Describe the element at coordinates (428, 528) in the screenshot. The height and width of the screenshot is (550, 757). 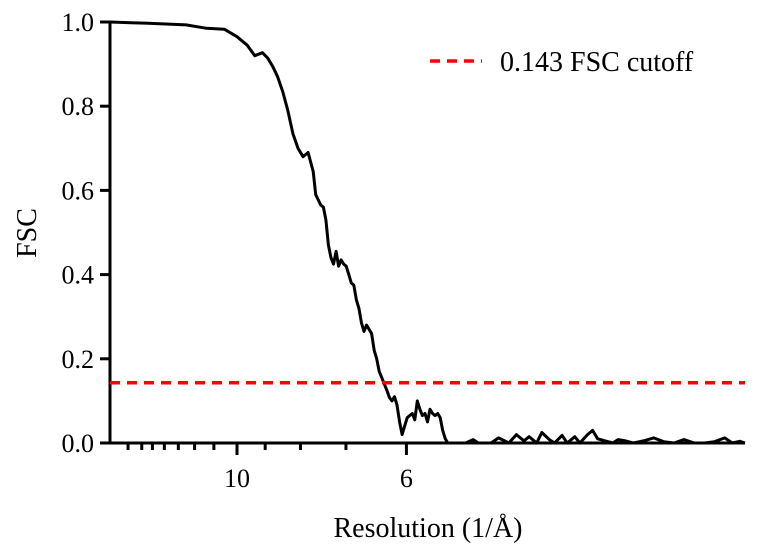
I see `x-axis-title: Resolution (1/Å)` at that location.